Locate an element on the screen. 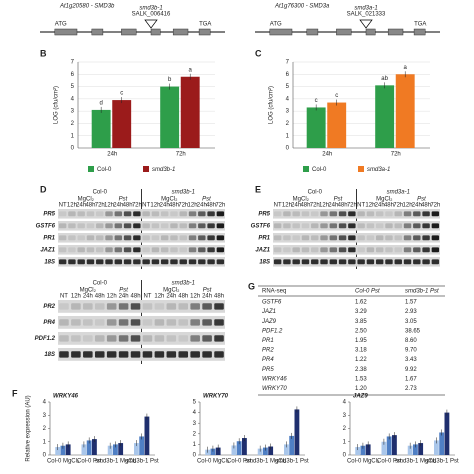 Image resolution: width=474 pixels, height=474 pixels. table-cell: 1.57 is located at coordinates (411, 303).